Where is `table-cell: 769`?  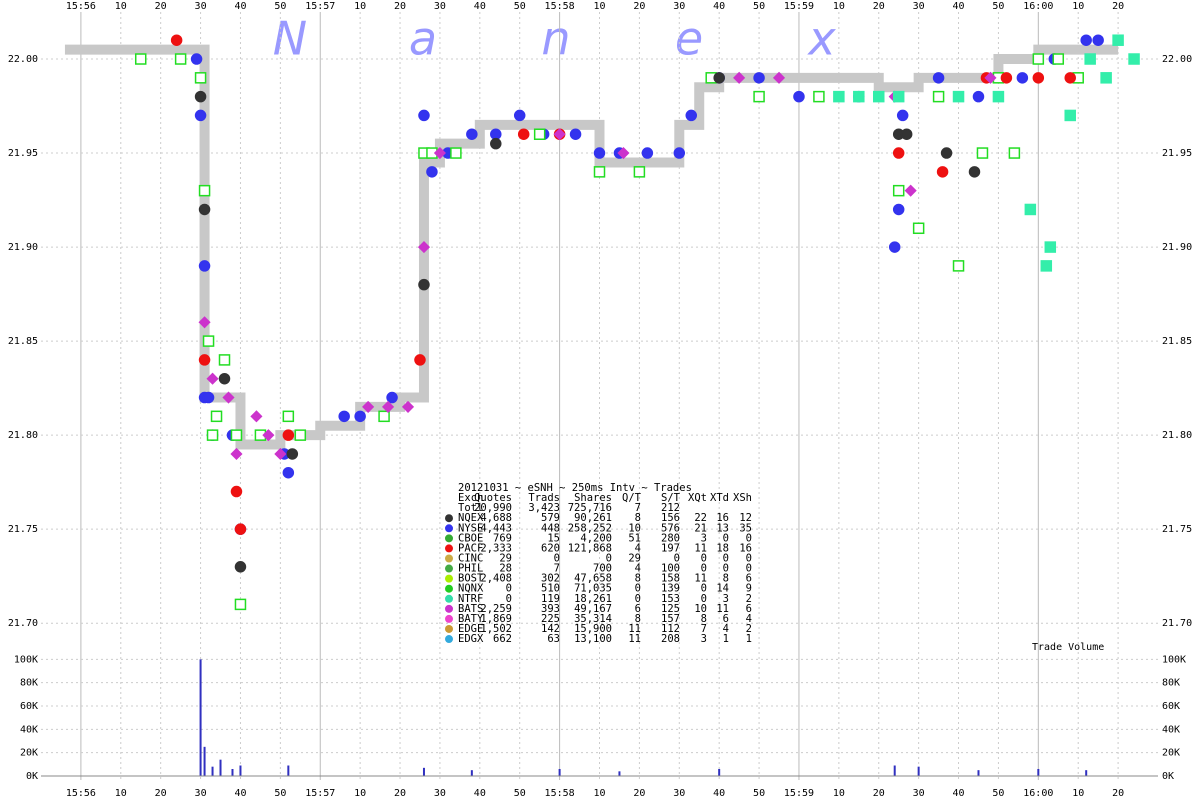 table-cell: 769 is located at coordinates (502, 538).